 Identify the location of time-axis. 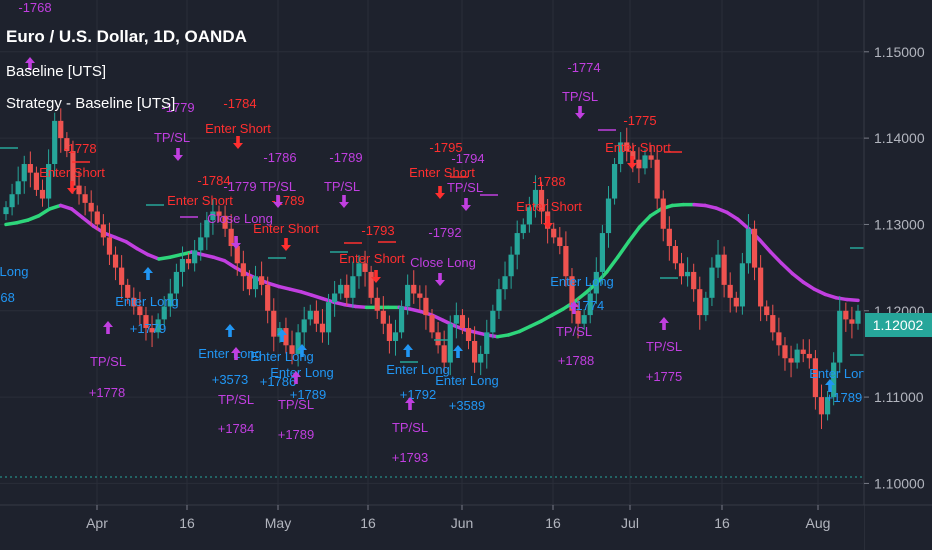
(432, 527).